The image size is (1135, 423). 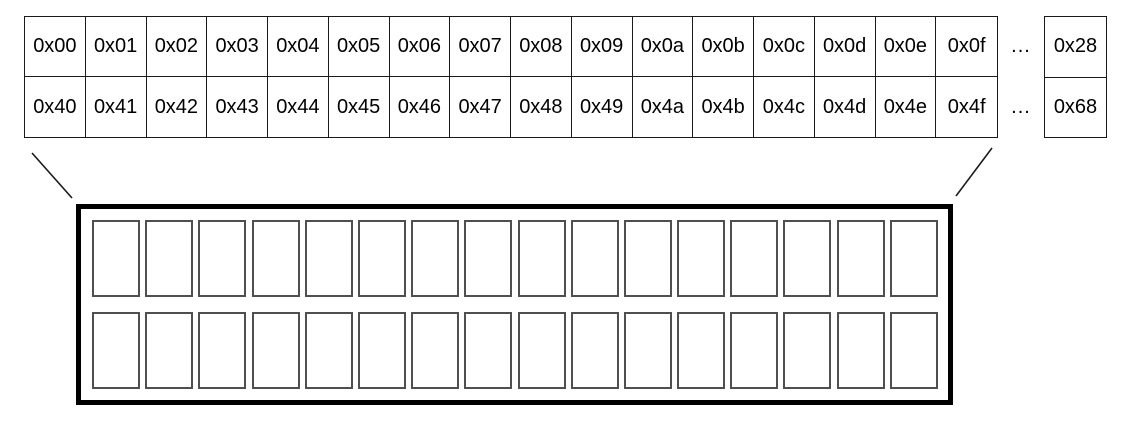 What do you see at coordinates (906, 47) in the screenshot?
I see `address-cell: 0x0e` at bounding box center [906, 47].